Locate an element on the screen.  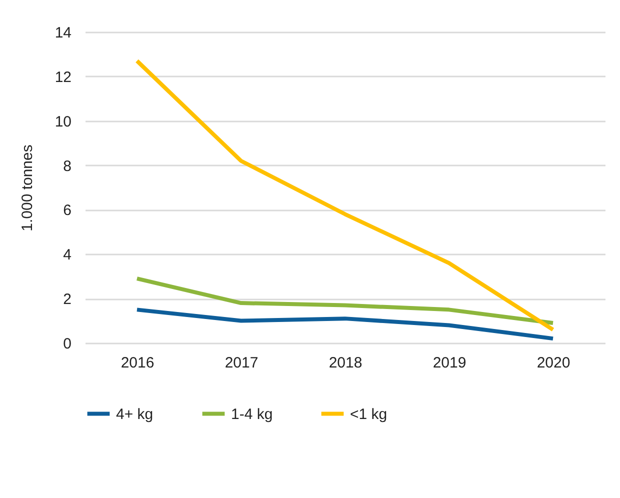
x-tick-label: 2020 is located at coordinates (553, 363).